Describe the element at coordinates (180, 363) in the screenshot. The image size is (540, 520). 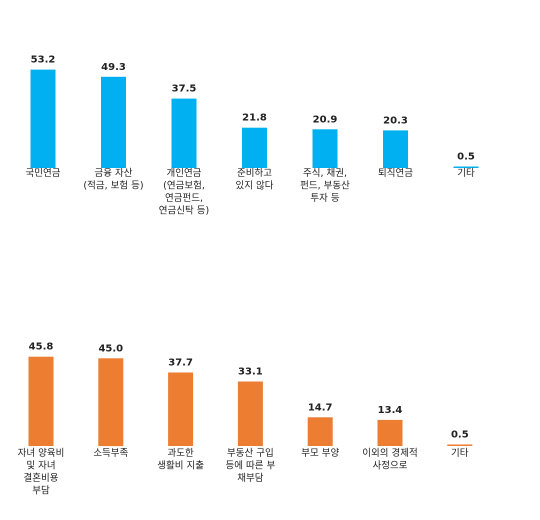
I see `data-label: 37.7` at that location.